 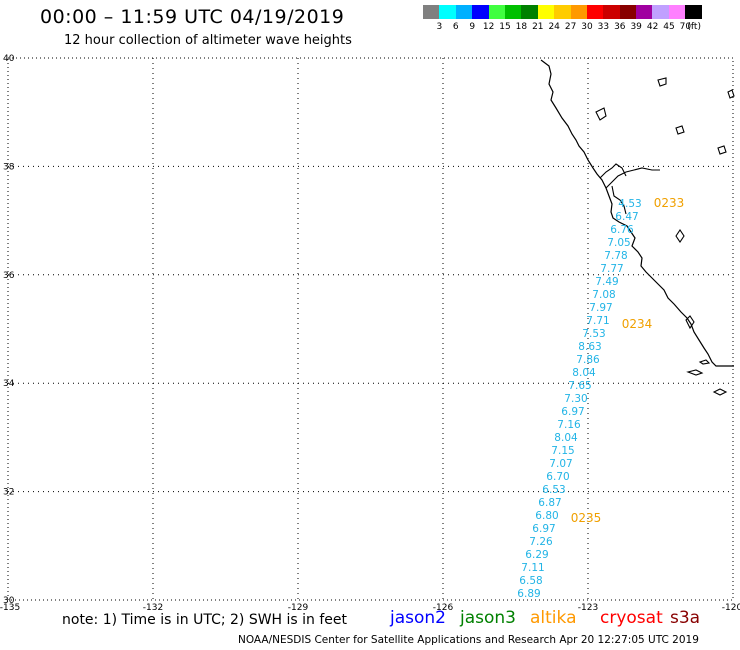 I want to click on swh-value-label: 6.87, so click(x=549, y=503).